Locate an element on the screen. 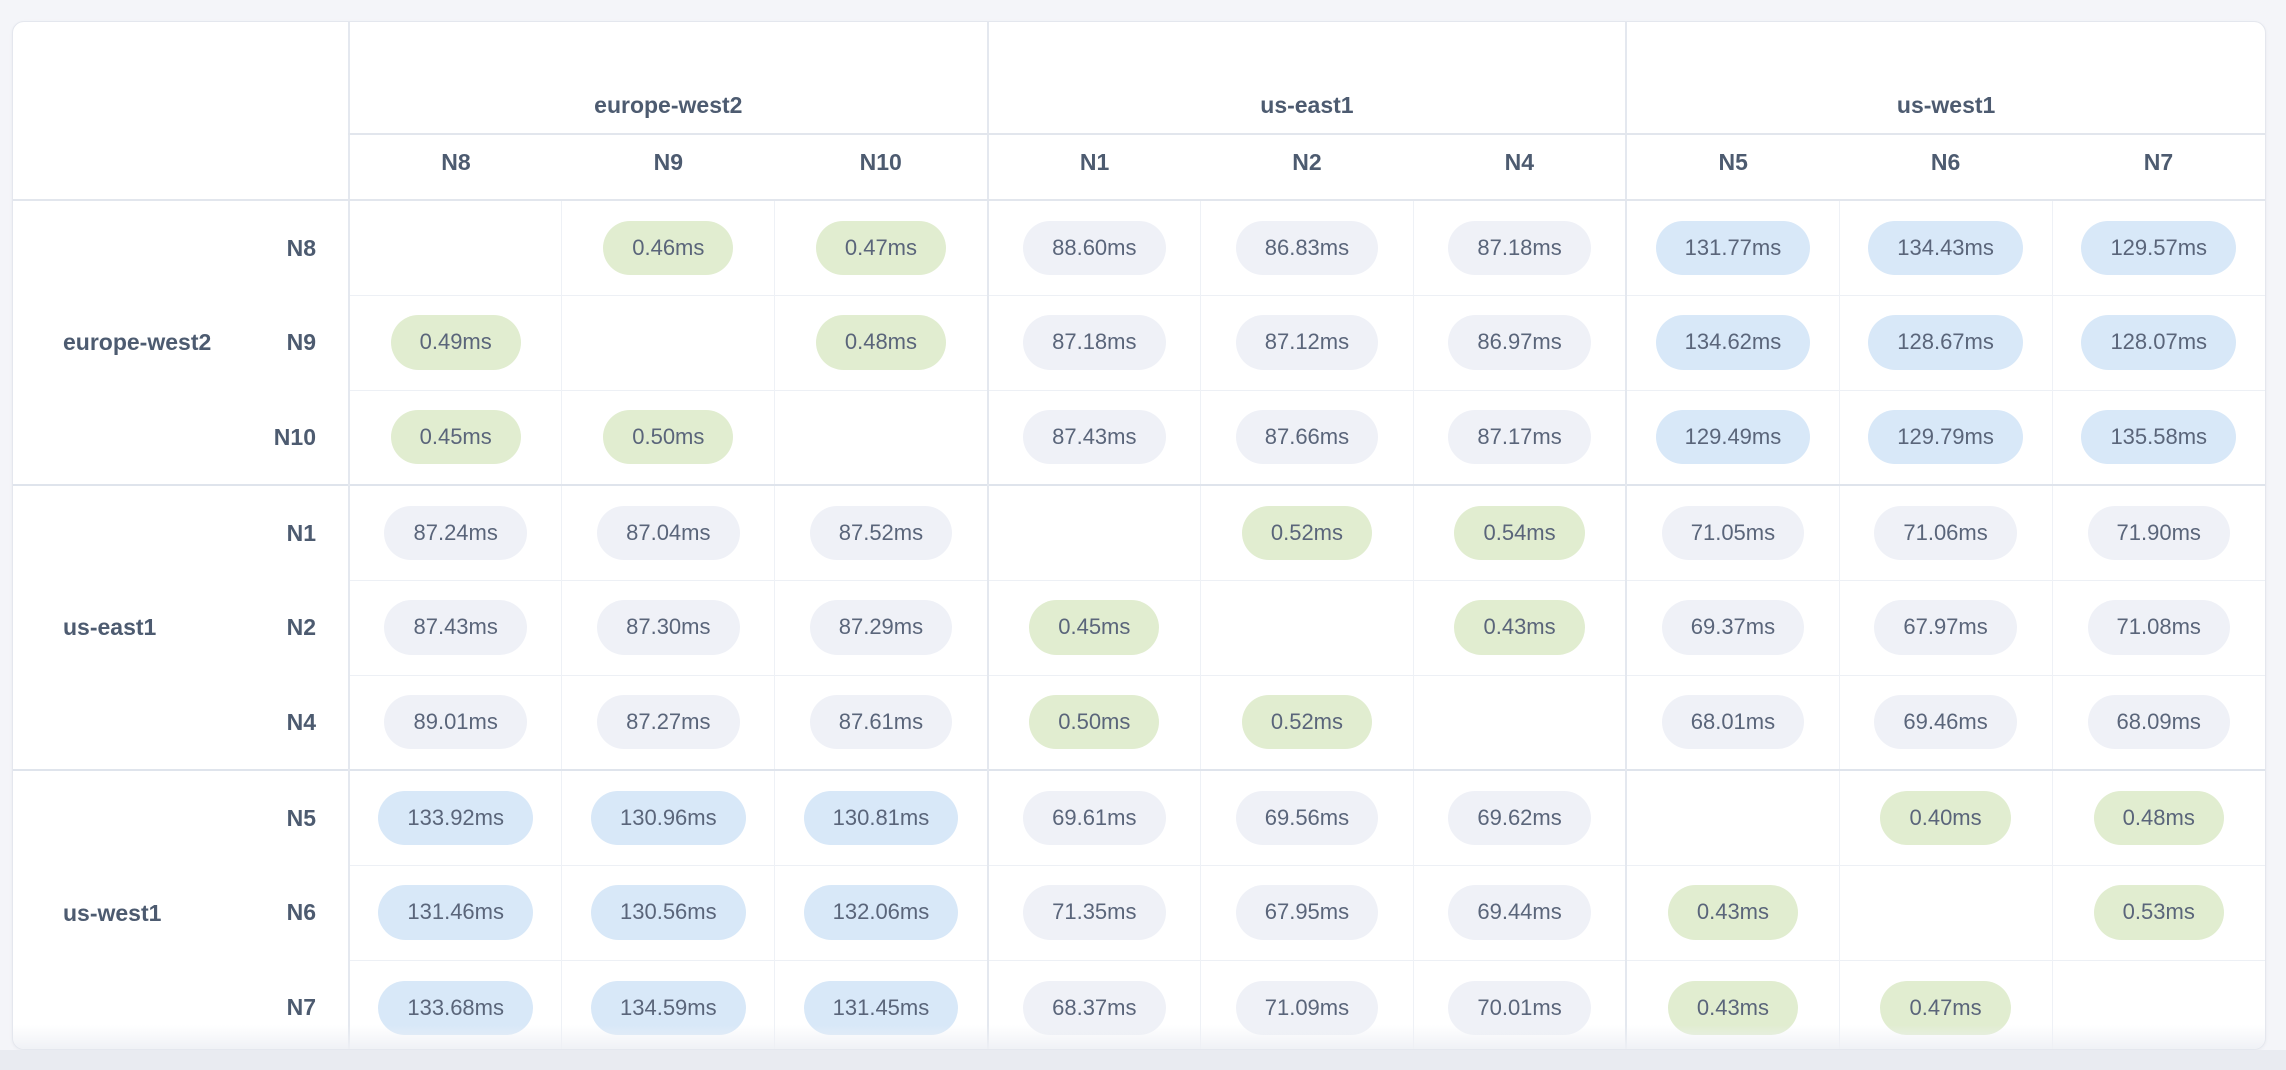 This screenshot has height=1070, width=2286. latency-cell: 86.83ms is located at coordinates (1307, 247).